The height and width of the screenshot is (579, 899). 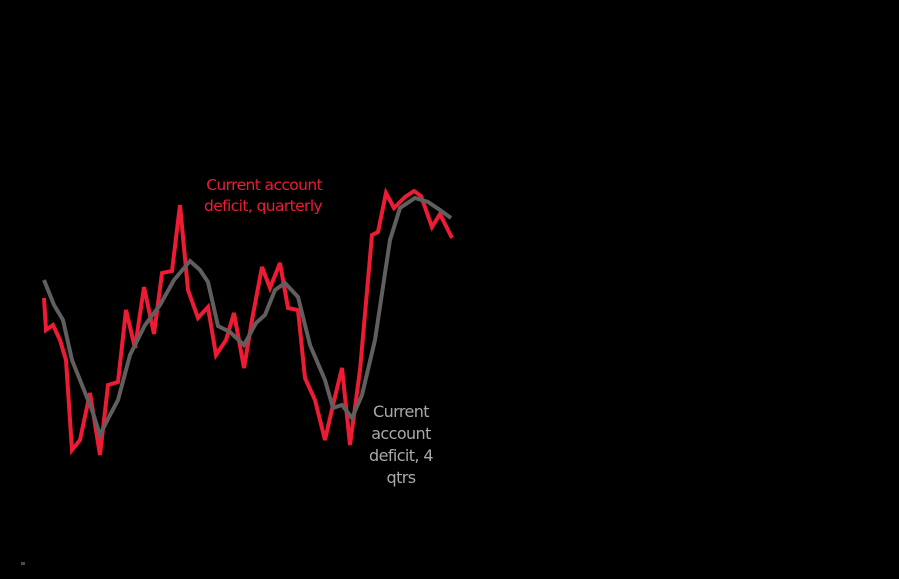 I want to click on quarterly-series-label: Current account deficit, quarterly, so click(x=263, y=195).